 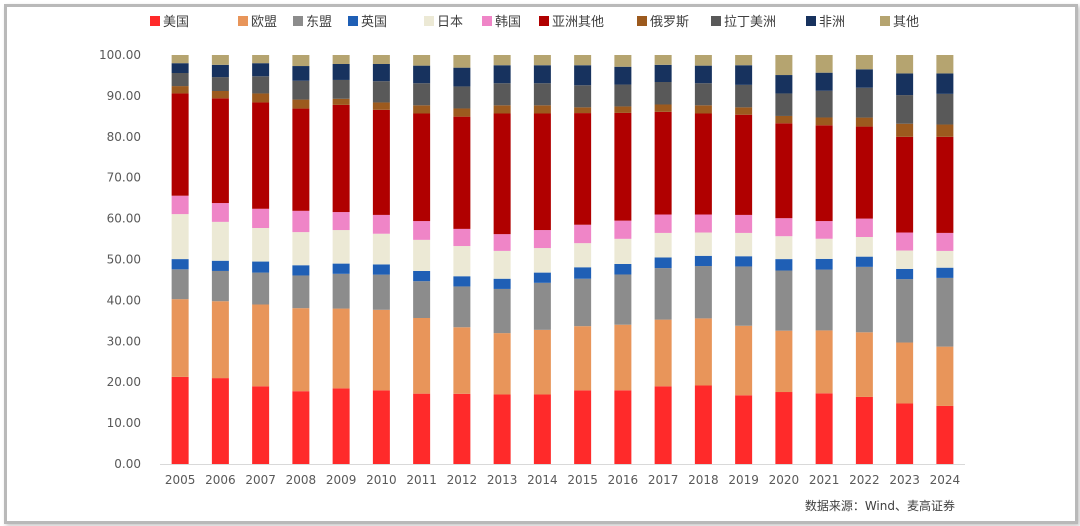 I want to click on x-tick-label: 2024, so click(x=945, y=480).